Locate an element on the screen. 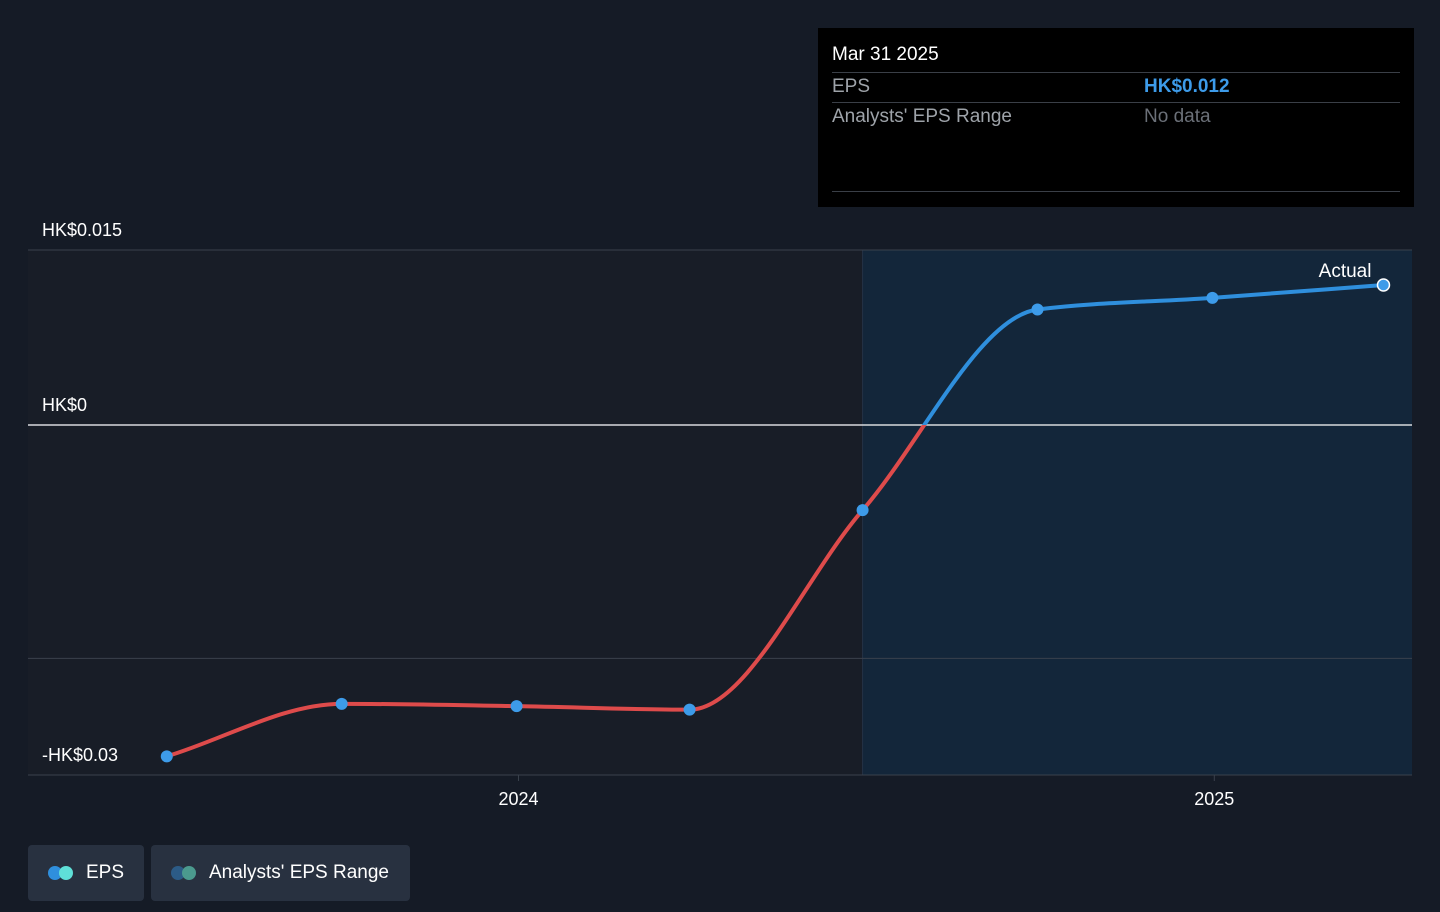 This screenshot has height=912, width=1440. legend-range-button: Analysts' EPS Range is located at coordinates (280, 873).